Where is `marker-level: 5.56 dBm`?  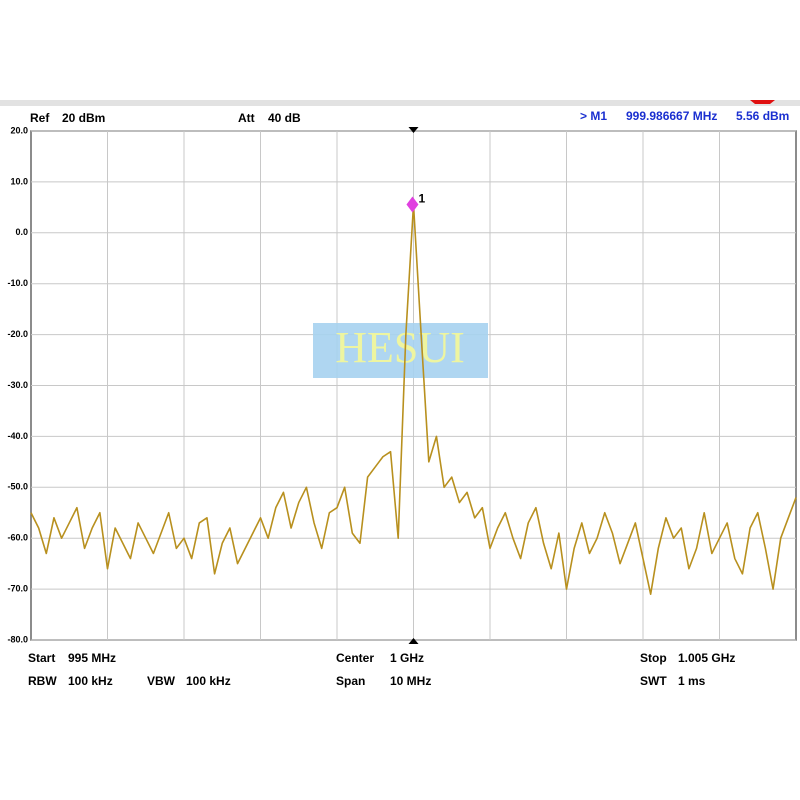
marker-level: 5.56 dBm is located at coordinates (762, 116).